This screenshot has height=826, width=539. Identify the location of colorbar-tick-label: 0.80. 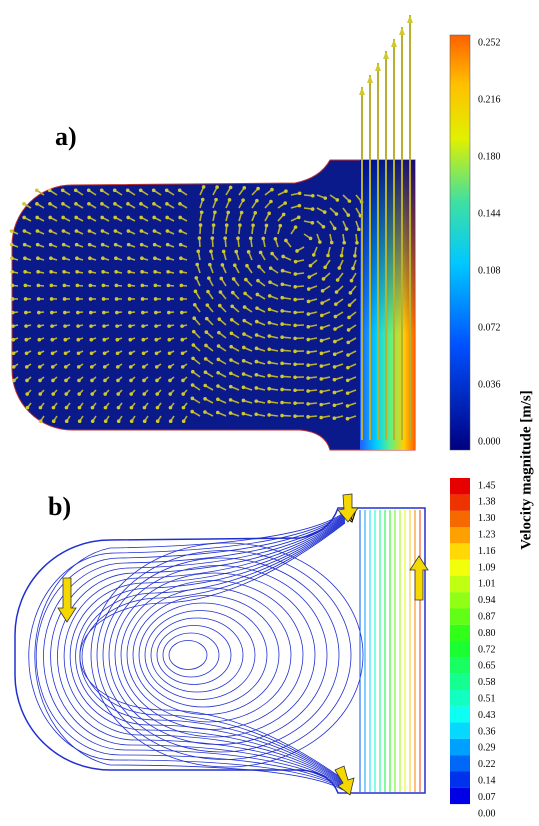
(487, 633).